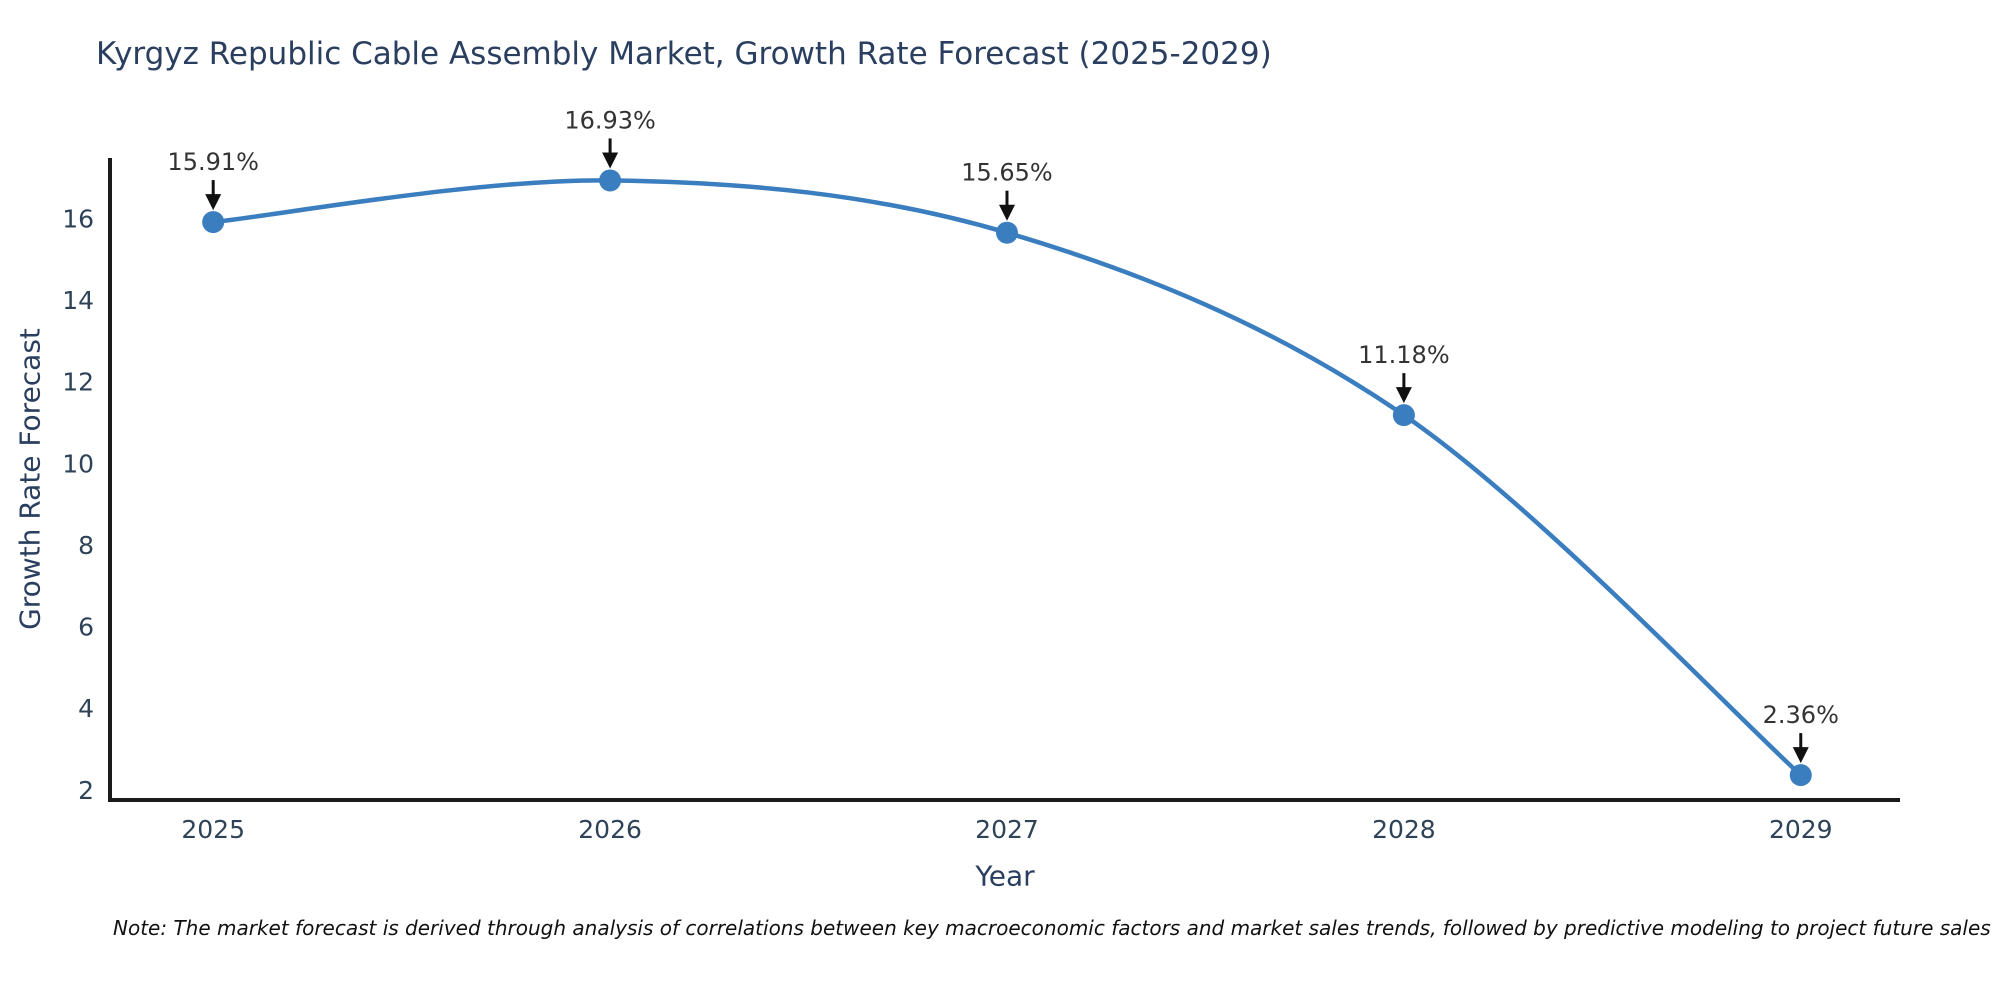 This screenshot has width=2000, height=1000. Describe the element at coordinates (1801, 715) in the screenshot. I see `data-label: 2.36%` at that location.